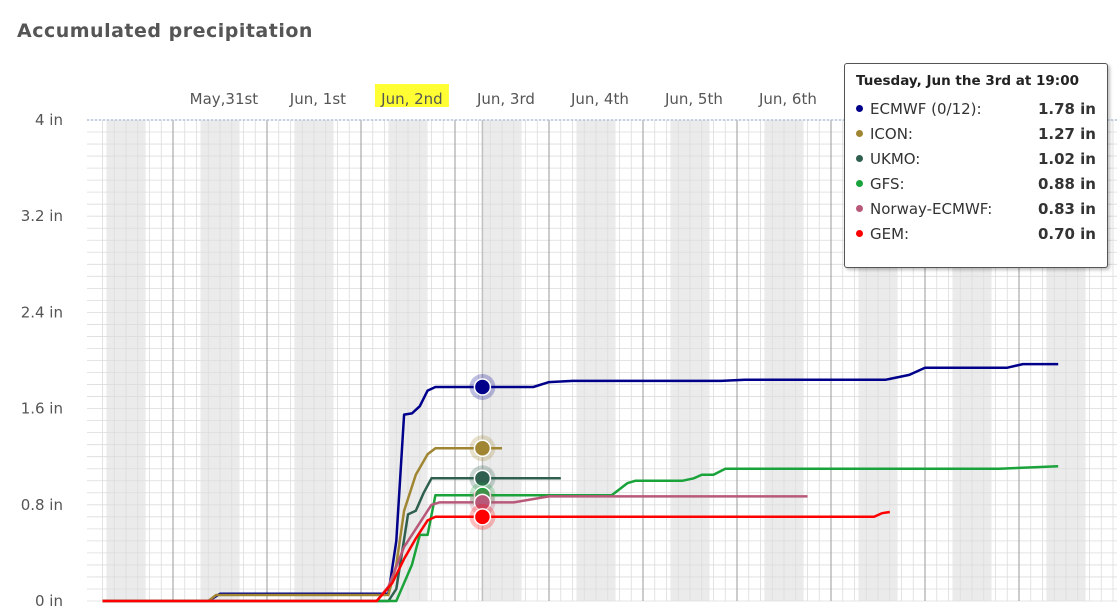 The image size is (1117, 614). What do you see at coordinates (42, 312) in the screenshot?
I see `y-tick-label: 2.4 in` at bounding box center [42, 312].